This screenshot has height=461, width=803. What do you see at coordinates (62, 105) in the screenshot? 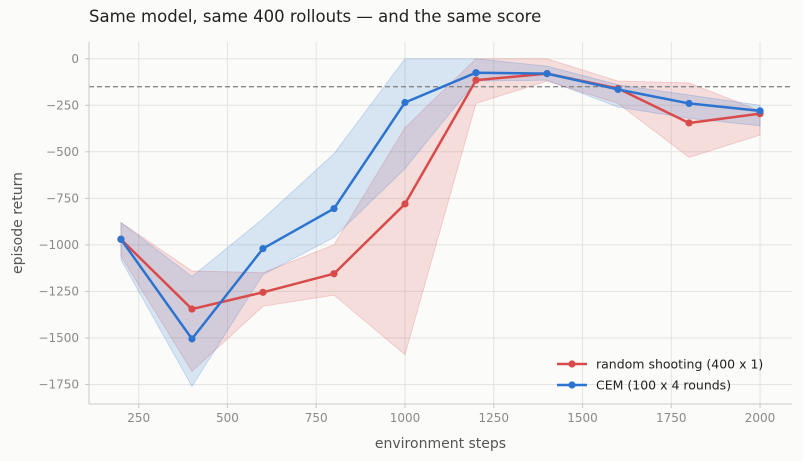
I see `y-tick-label: −250` at bounding box center [62, 105].